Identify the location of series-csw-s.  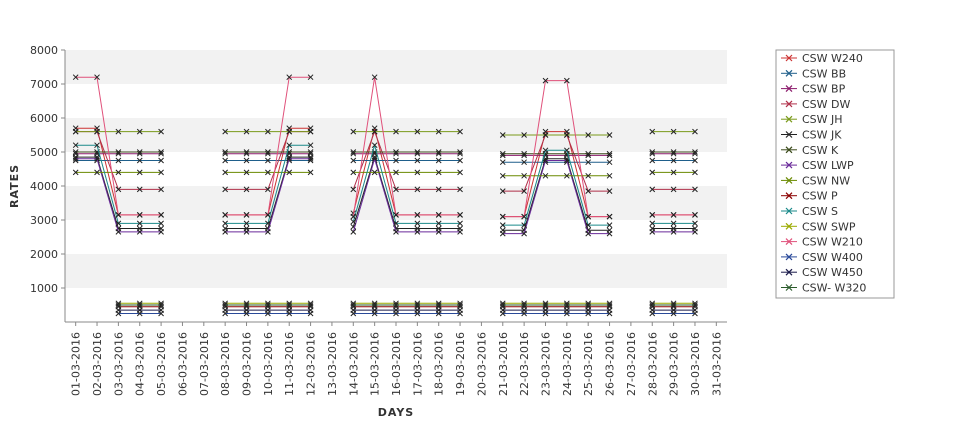
(385, 185).